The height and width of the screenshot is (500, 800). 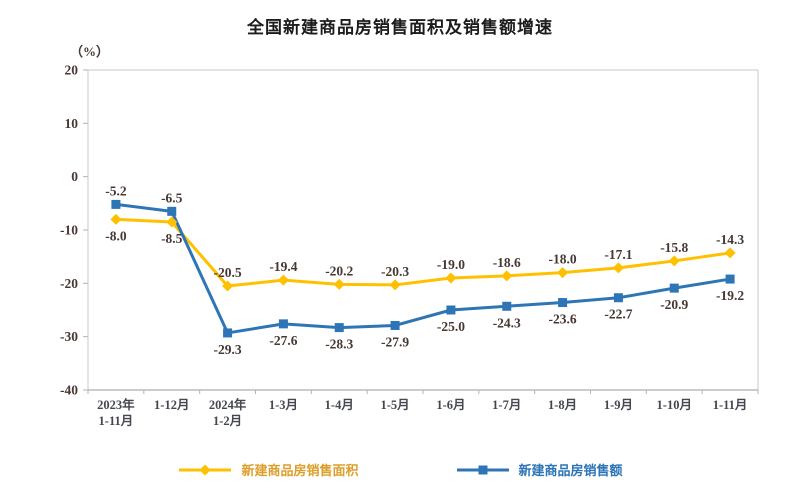 I want to click on data-label: -27.6, so click(x=283, y=340).